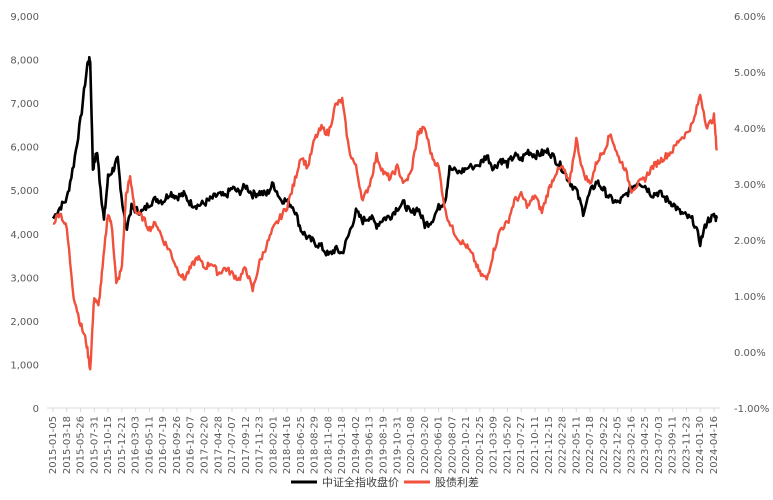 The image size is (773, 500). I want to click on right-tick-label: 2.00%, so click(750, 241).